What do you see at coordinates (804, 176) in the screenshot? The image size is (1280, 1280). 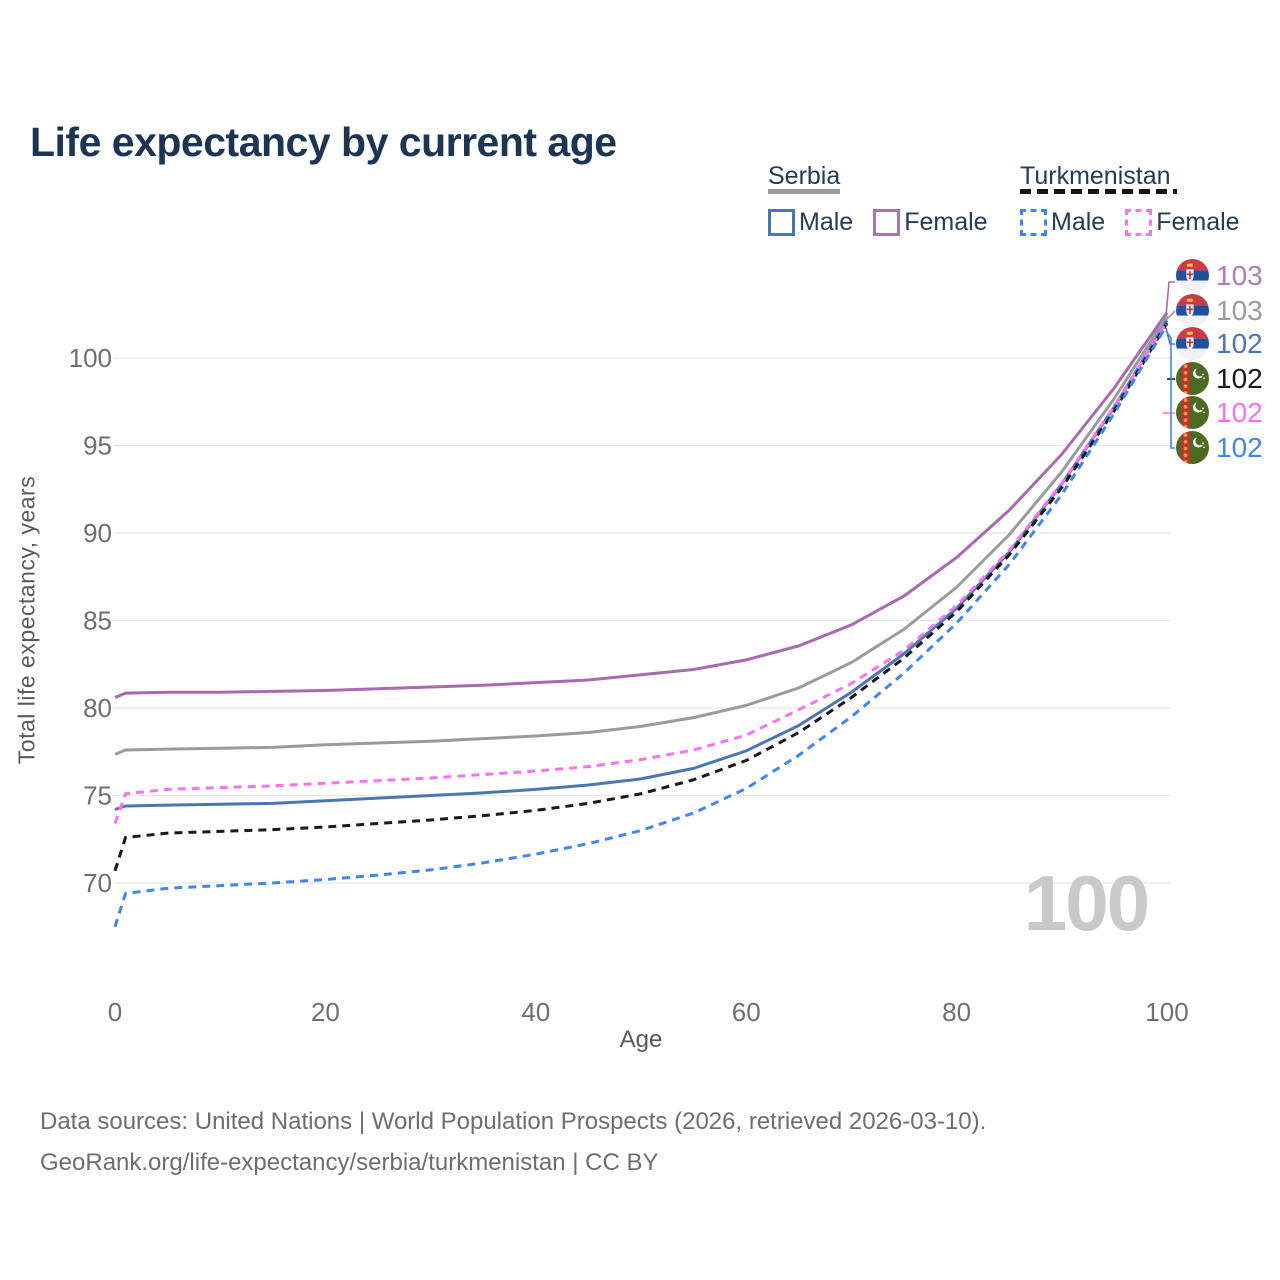 I see `legend-header-serbia: Serbia` at bounding box center [804, 176].